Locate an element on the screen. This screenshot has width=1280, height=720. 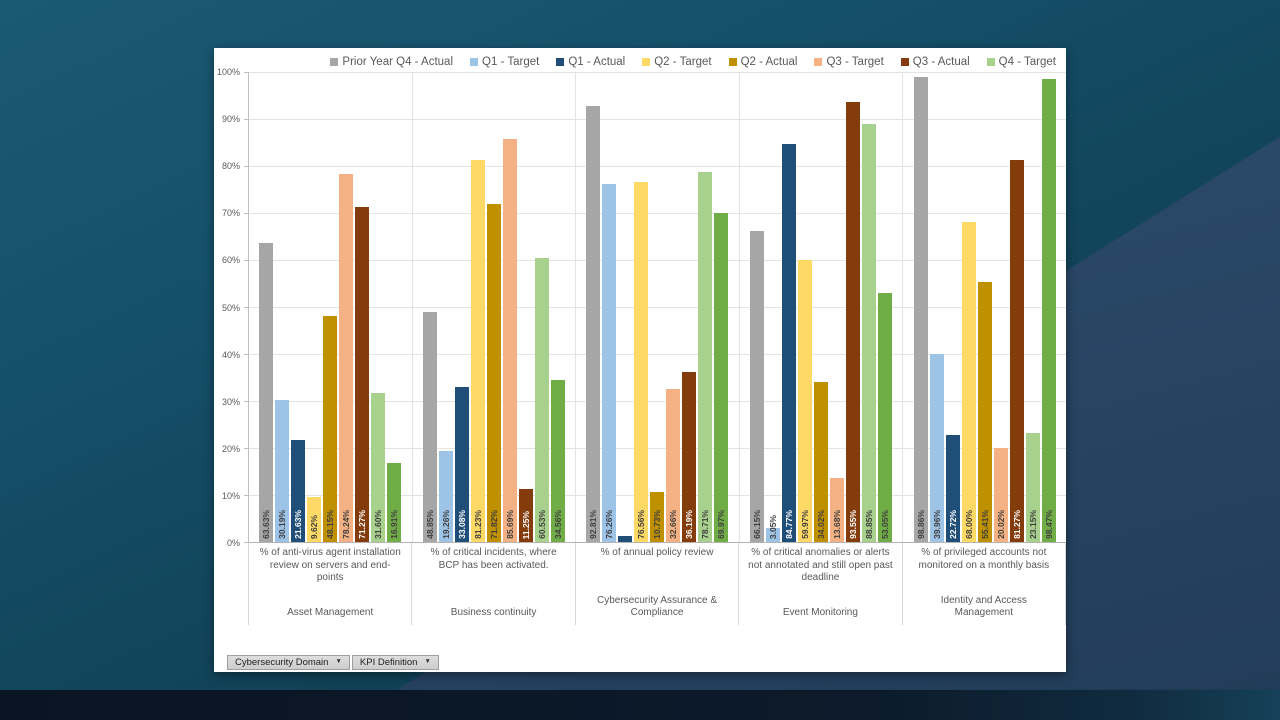
category-domain-label: Event Monitoring is located at coordinates (820, 612).